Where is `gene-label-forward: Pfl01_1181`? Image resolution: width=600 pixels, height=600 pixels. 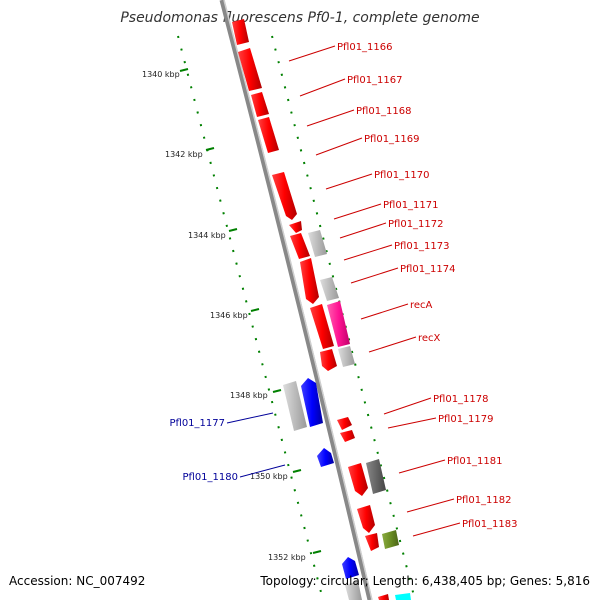
gene-label-forward: Pfl01_1181 is located at coordinates (475, 461).